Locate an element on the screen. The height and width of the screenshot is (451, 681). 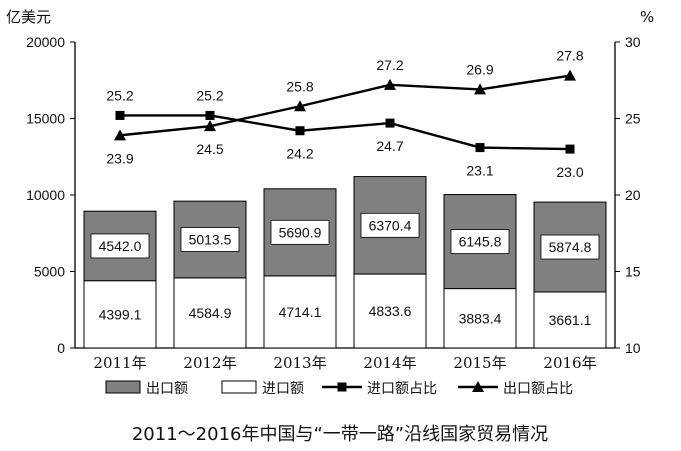
legend-label-import-share: 进口额占比 is located at coordinates (402, 389).